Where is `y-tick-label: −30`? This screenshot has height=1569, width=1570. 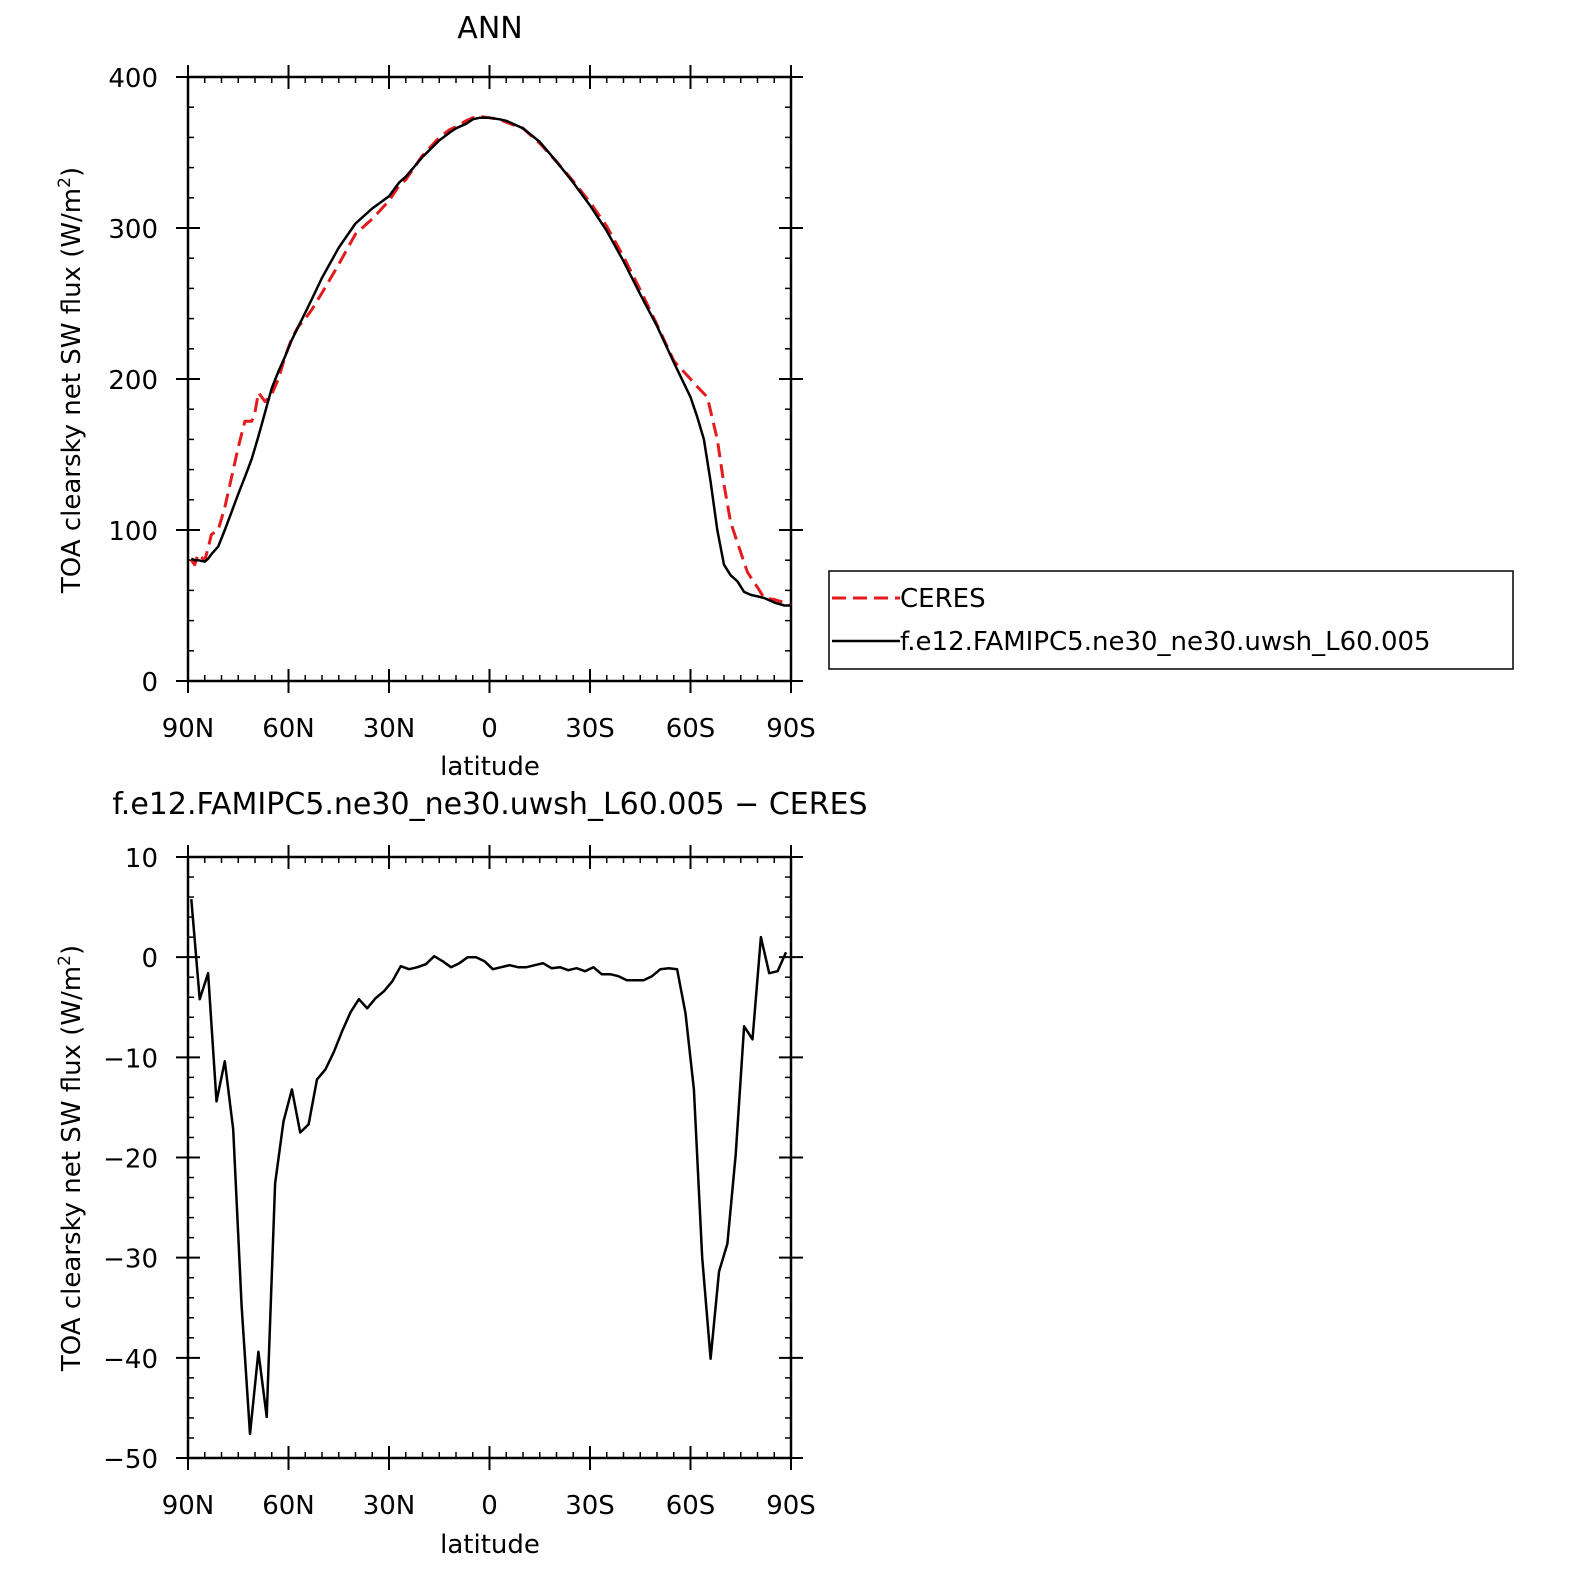
y-tick-label: −30 is located at coordinates (130, 1260).